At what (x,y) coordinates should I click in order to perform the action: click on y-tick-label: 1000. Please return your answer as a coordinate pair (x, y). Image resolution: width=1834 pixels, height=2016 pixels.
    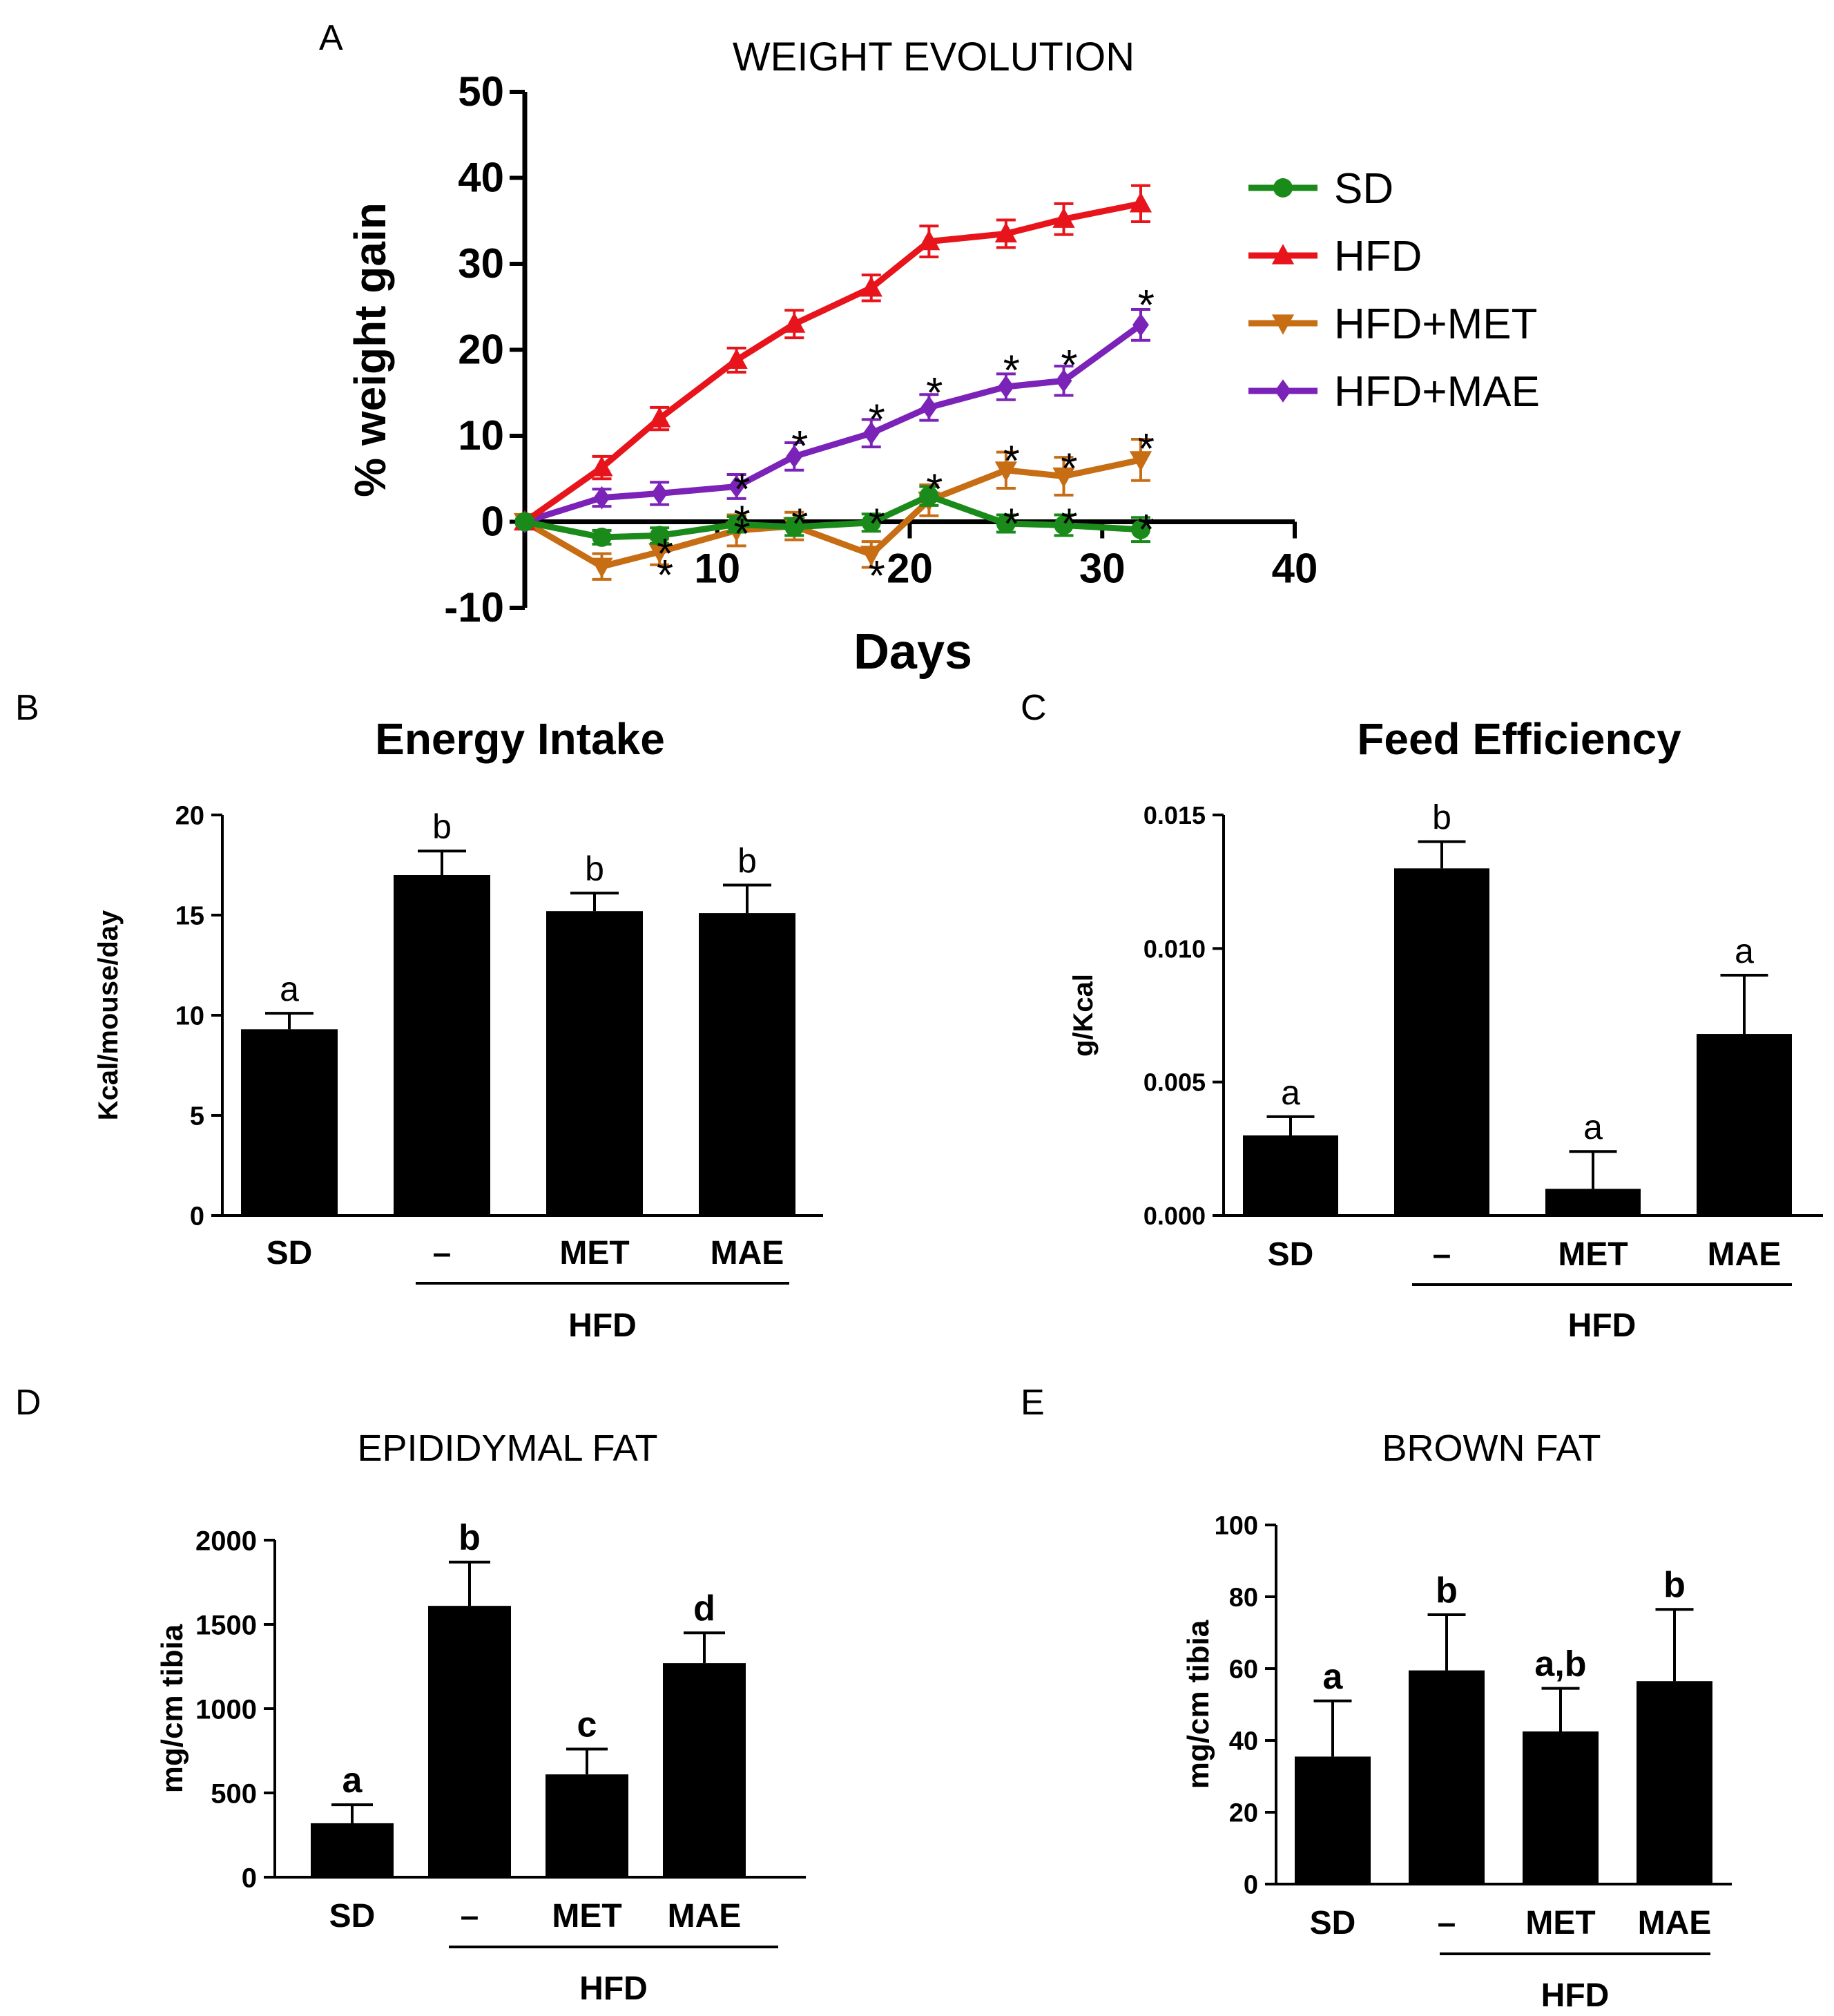
    Looking at the image, I should click on (226, 1710).